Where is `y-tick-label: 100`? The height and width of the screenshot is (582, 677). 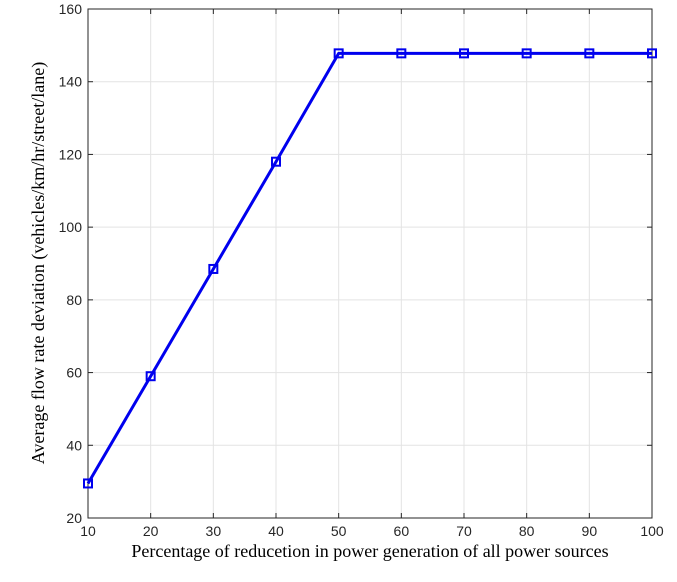 y-tick-label: 100 is located at coordinates (71, 227).